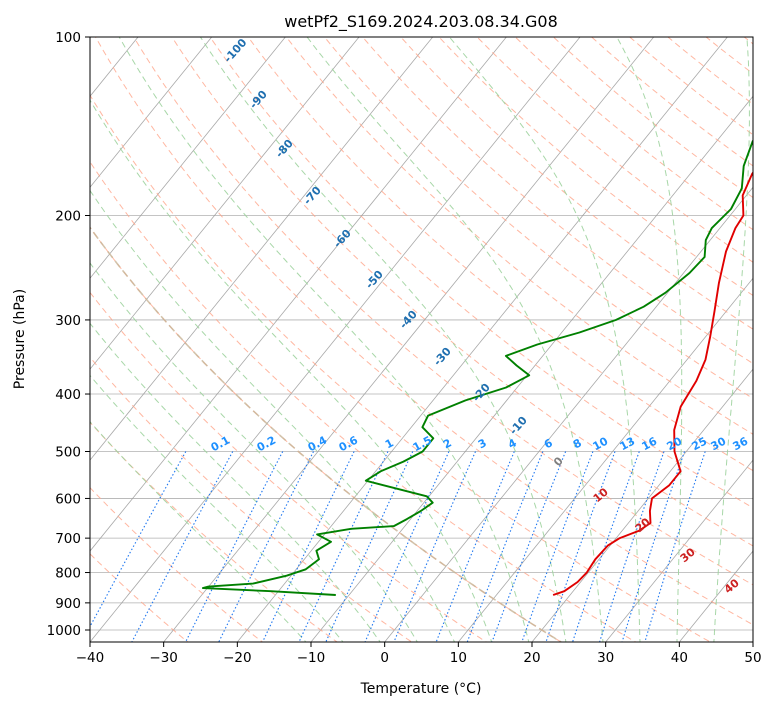  What do you see at coordinates (68, 321) in the screenshot?
I see `y-tick-label: 300` at bounding box center [68, 321].